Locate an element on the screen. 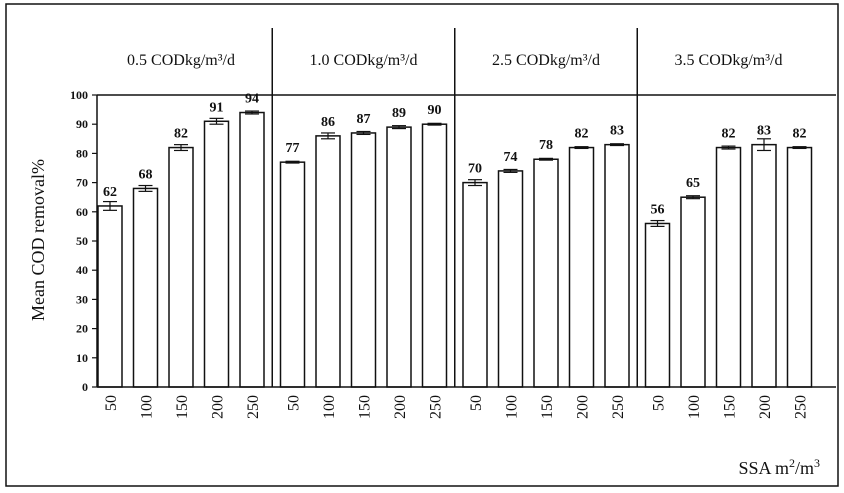 This screenshot has height=493, width=844. x-axis-label: SSA m2/m3 is located at coordinates (779, 467).